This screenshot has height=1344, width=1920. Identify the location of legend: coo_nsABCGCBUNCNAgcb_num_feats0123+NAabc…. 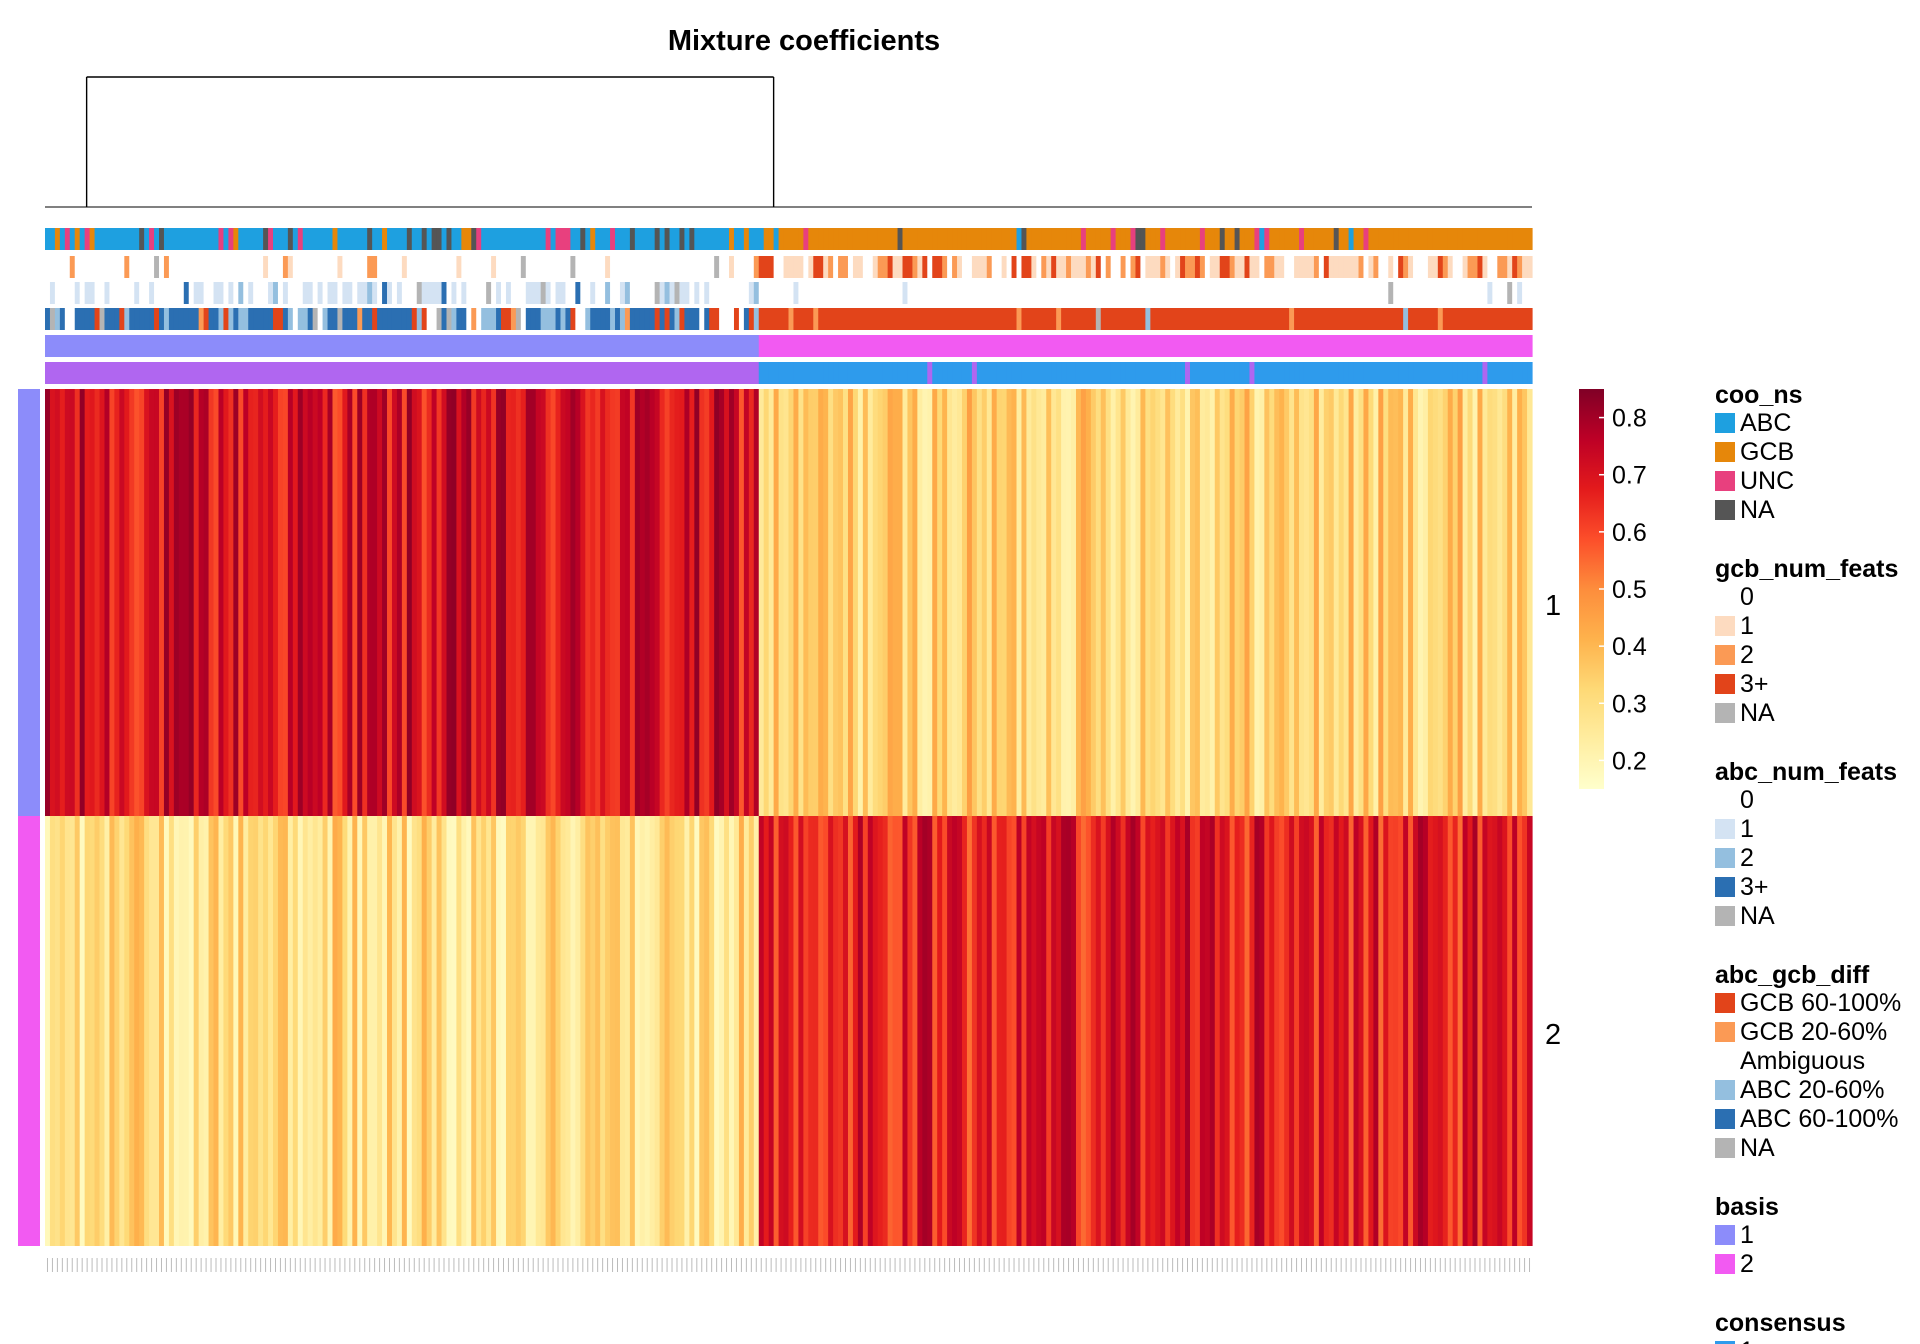
(1808, 862).